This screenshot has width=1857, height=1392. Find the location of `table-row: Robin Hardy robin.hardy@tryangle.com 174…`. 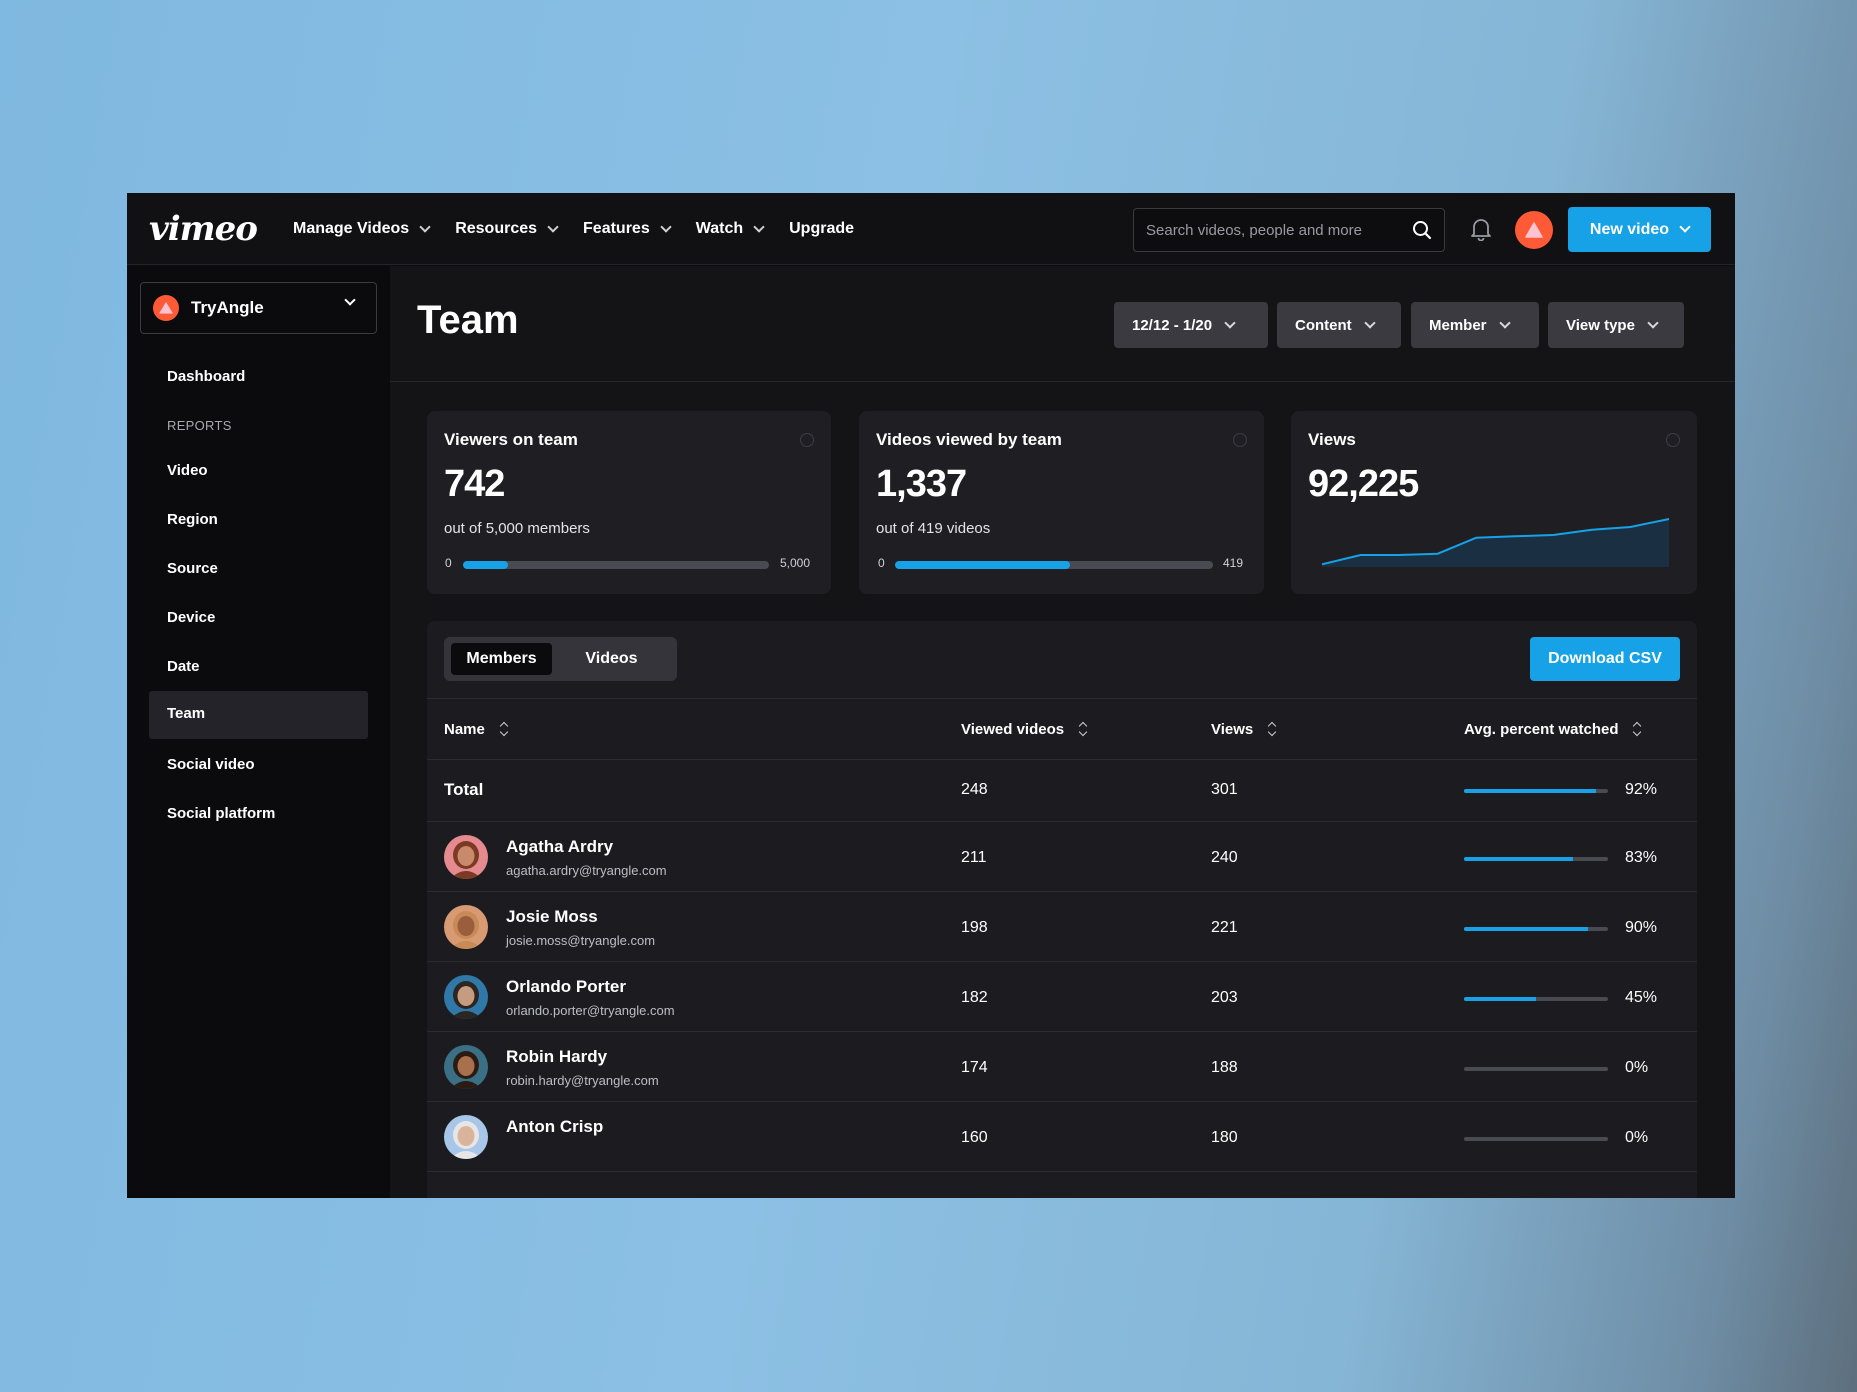

table-row: Robin Hardy robin.hardy@tryangle.com 174… is located at coordinates (1062, 1067).